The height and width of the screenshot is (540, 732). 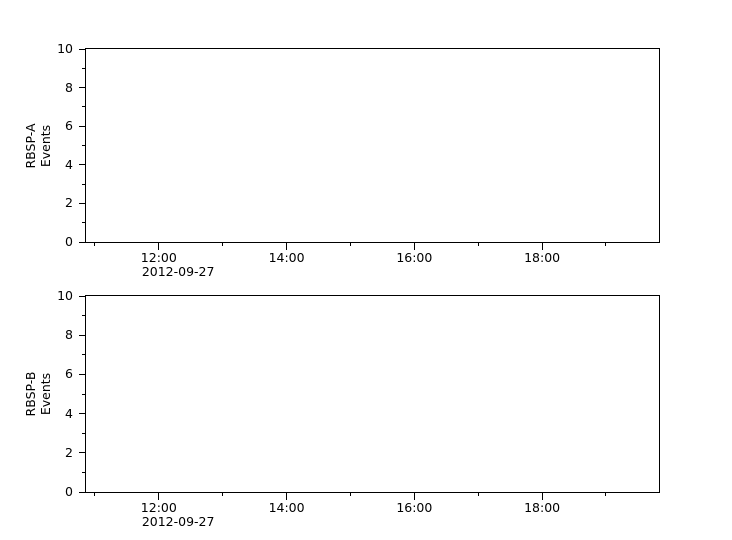 What do you see at coordinates (45, 394) in the screenshot?
I see `y-axis-label-line2: Events` at bounding box center [45, 394].